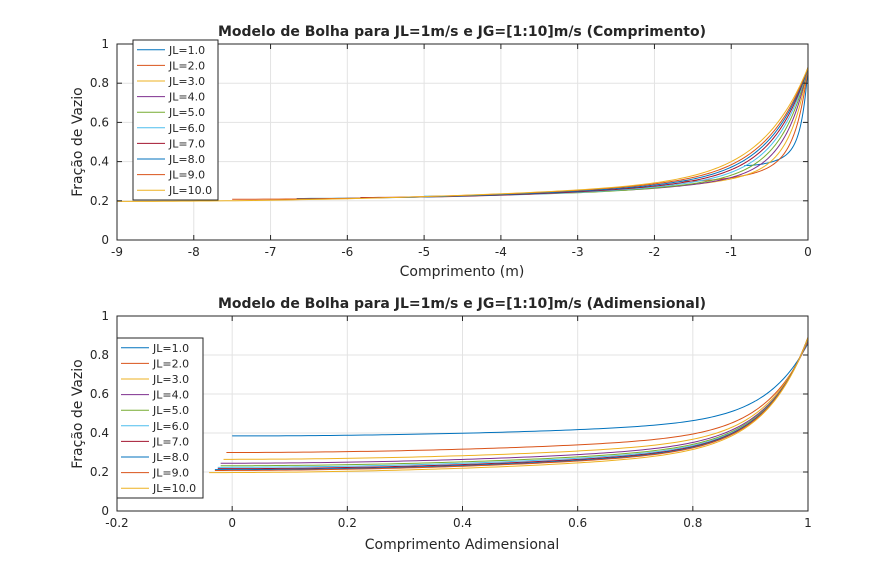 This screenshot has width=893, height=579. Describe the element at coordinates (462, 523) in the screenshot. I see `x-tick-label: 0.4` at that location.